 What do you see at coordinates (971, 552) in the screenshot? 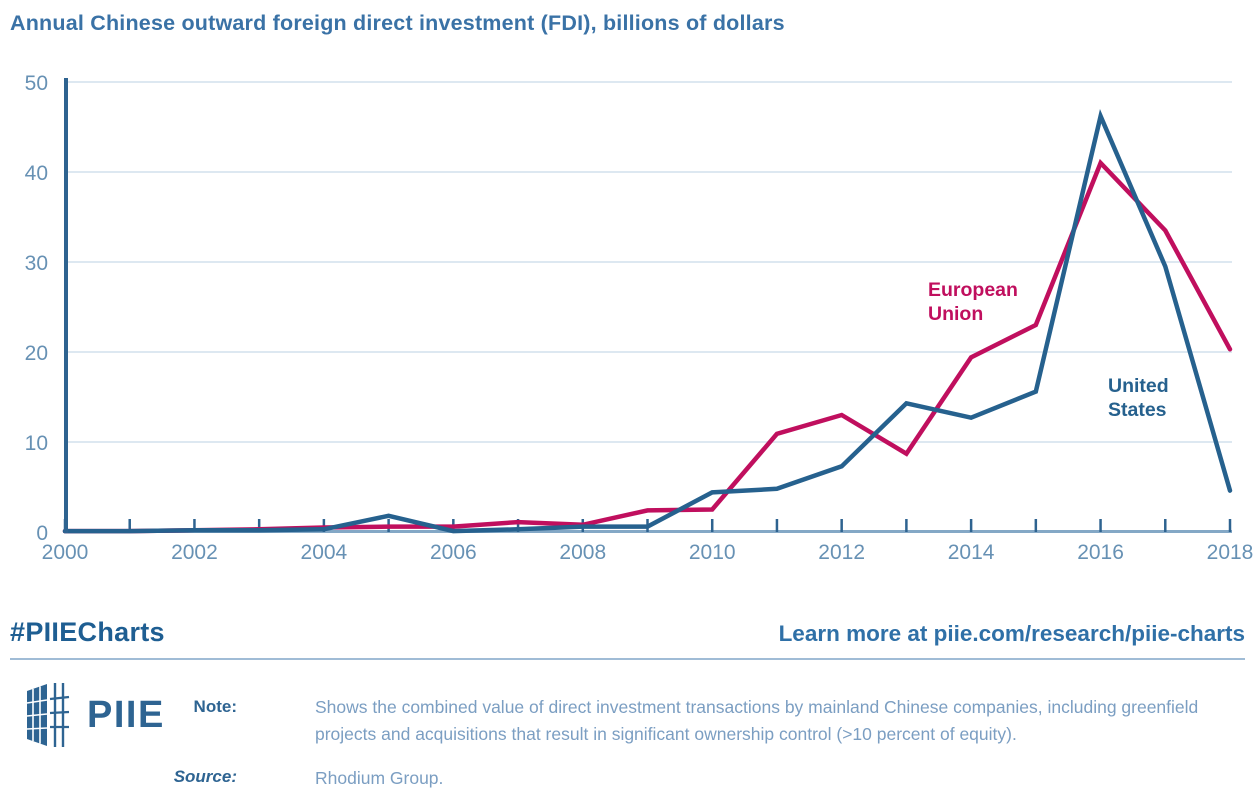
I see `x-tick-label: 2014` at bounding box center [971, 552].